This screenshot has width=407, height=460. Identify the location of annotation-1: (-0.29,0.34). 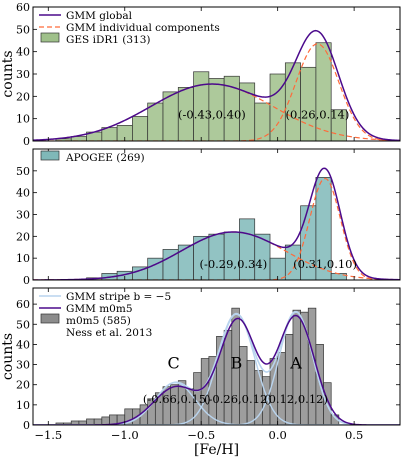
(233, 264).